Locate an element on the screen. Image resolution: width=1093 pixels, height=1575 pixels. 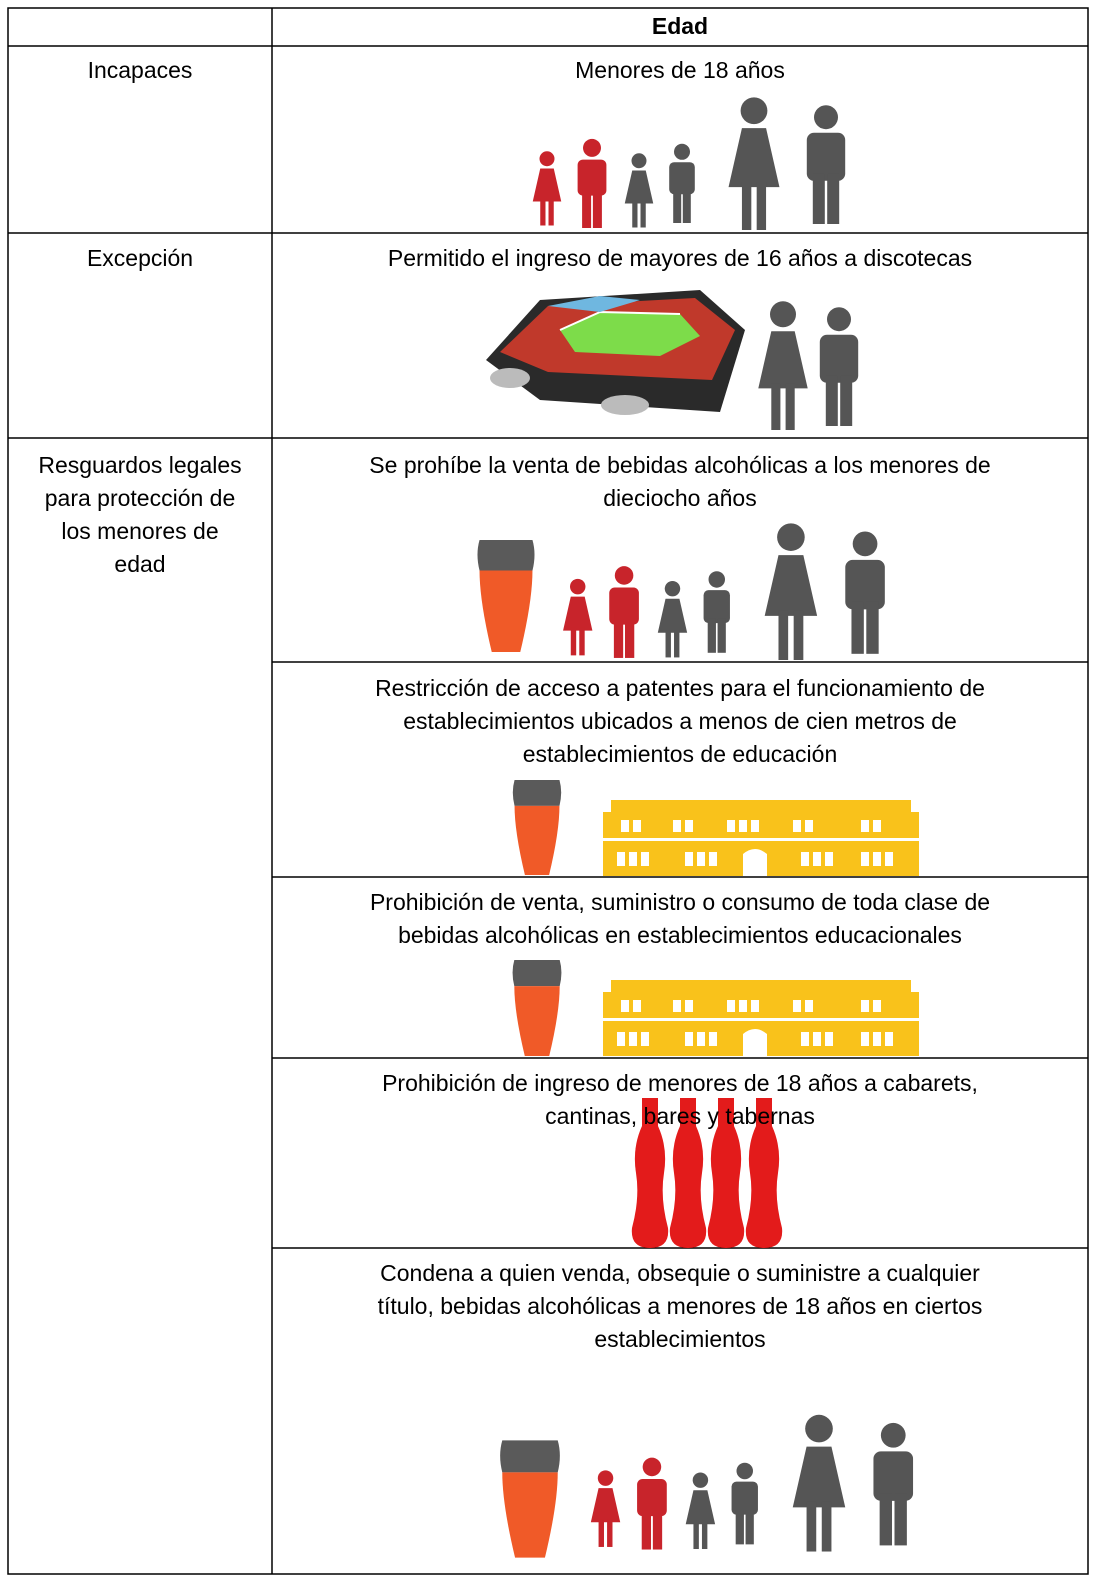
header-title: Edad is located at coordinates (680, 26).